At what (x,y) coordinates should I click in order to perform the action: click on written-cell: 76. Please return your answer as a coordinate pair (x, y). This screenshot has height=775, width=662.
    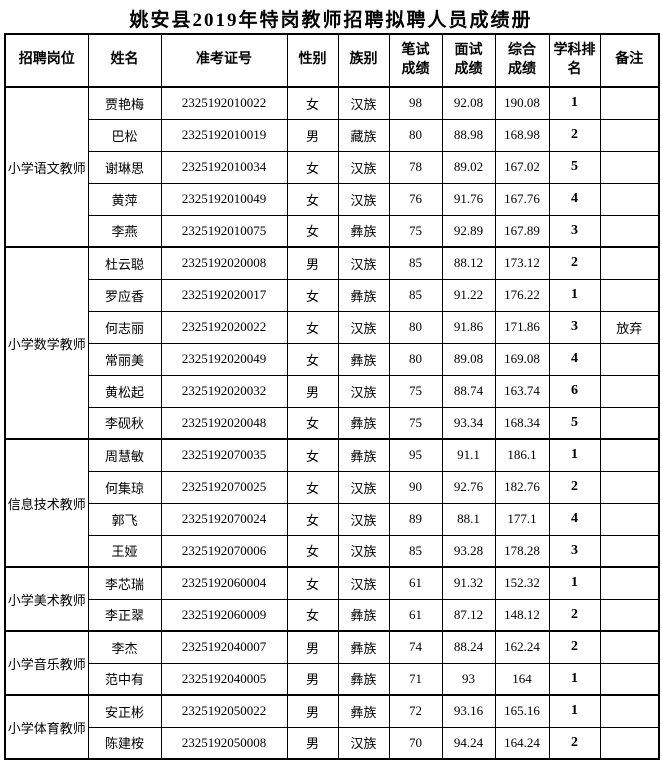
    Looking at the image, I should click on (415, 199).